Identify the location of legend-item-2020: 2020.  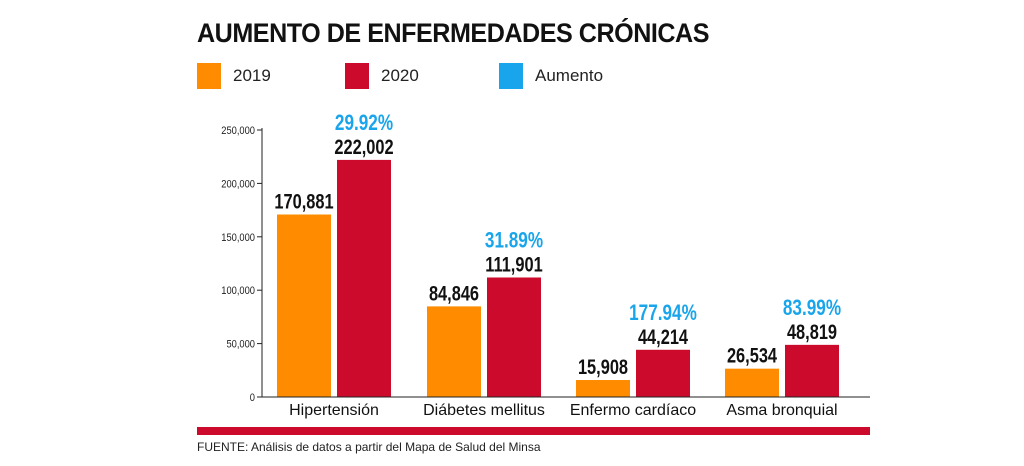
(382, 76).